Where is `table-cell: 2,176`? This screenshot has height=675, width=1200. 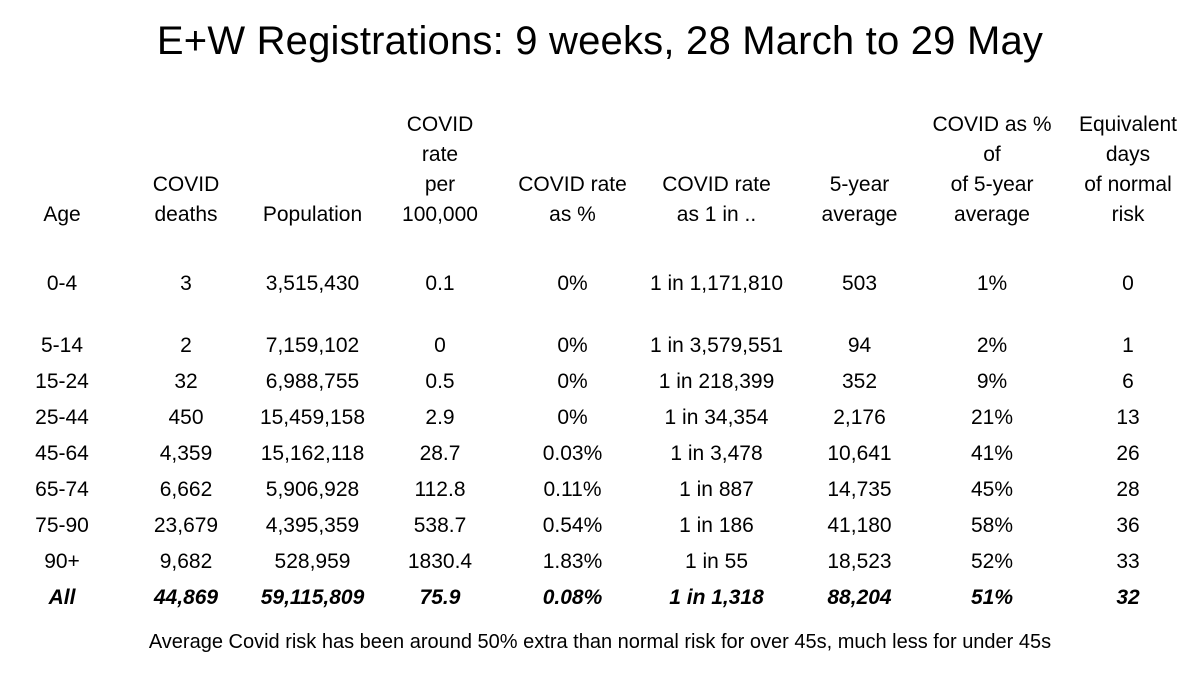 table-cell: 2,176 is located at coordinates (859, 417).